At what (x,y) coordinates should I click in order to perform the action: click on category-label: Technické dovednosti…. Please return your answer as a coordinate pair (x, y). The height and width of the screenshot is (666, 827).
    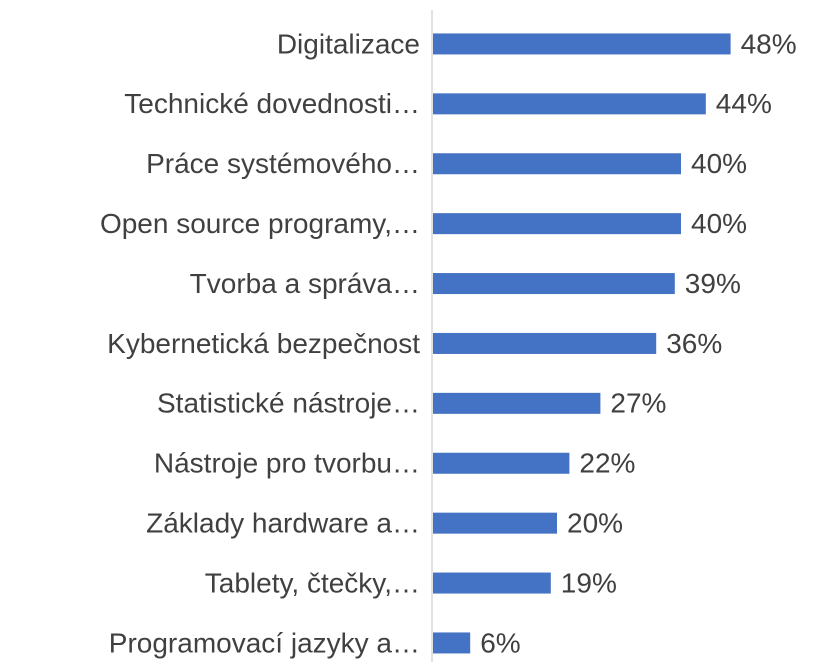
    Looking at the image, I should click on (272, 103).